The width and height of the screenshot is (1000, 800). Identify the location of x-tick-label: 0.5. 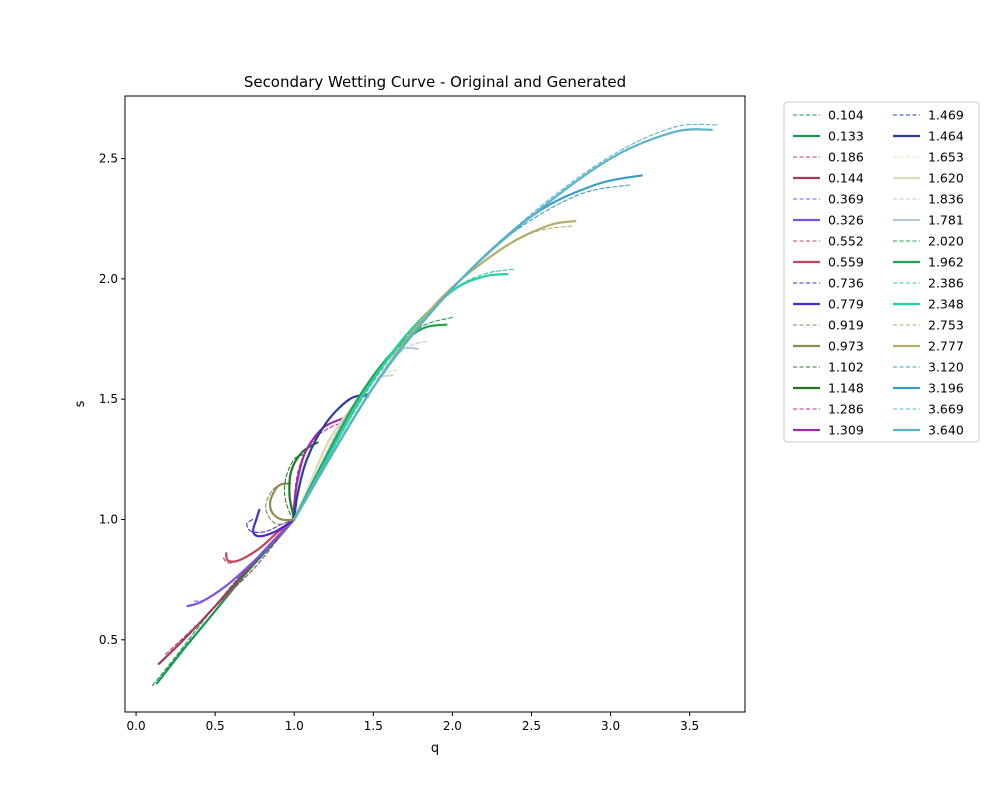
(215, 726).